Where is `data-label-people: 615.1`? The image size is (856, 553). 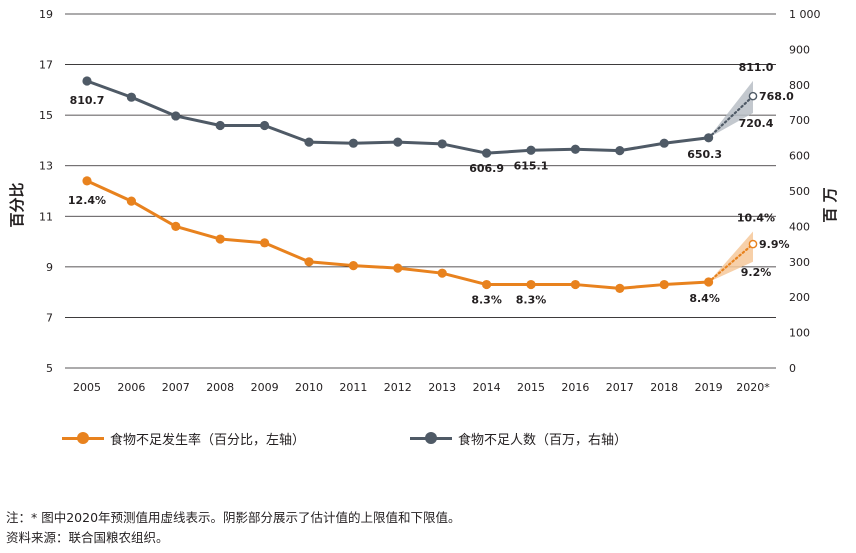 data-label-people: 615.1 is located at coordinates (531, 165).